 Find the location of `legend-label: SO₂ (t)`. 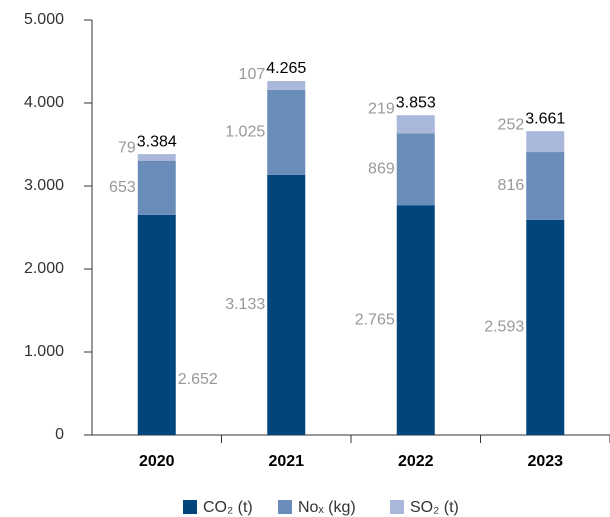

legend-label: SO₂ (t) is located at coordinates (434, 507).